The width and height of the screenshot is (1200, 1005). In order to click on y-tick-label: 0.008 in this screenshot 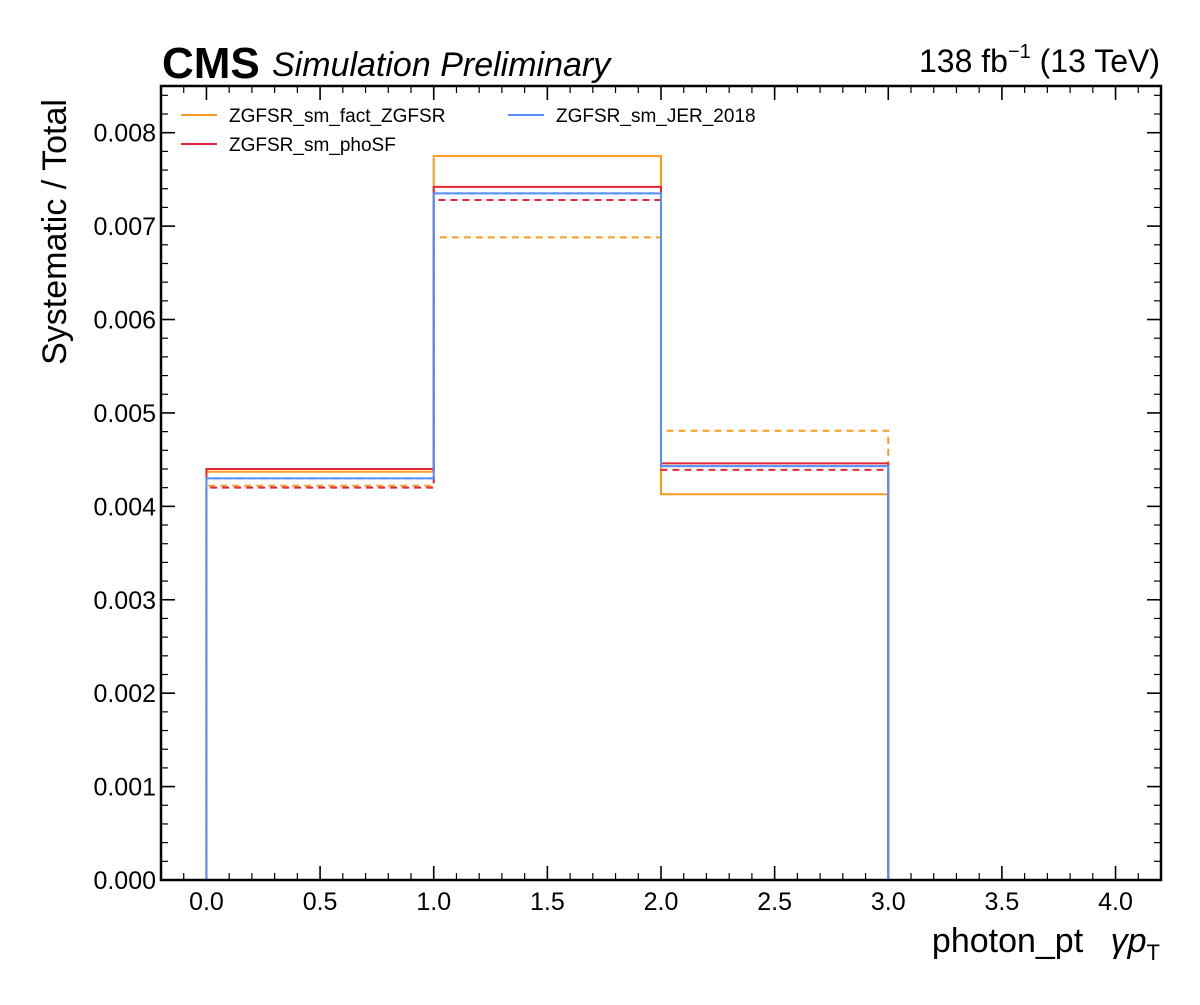, I will do `click(124, 134)`.